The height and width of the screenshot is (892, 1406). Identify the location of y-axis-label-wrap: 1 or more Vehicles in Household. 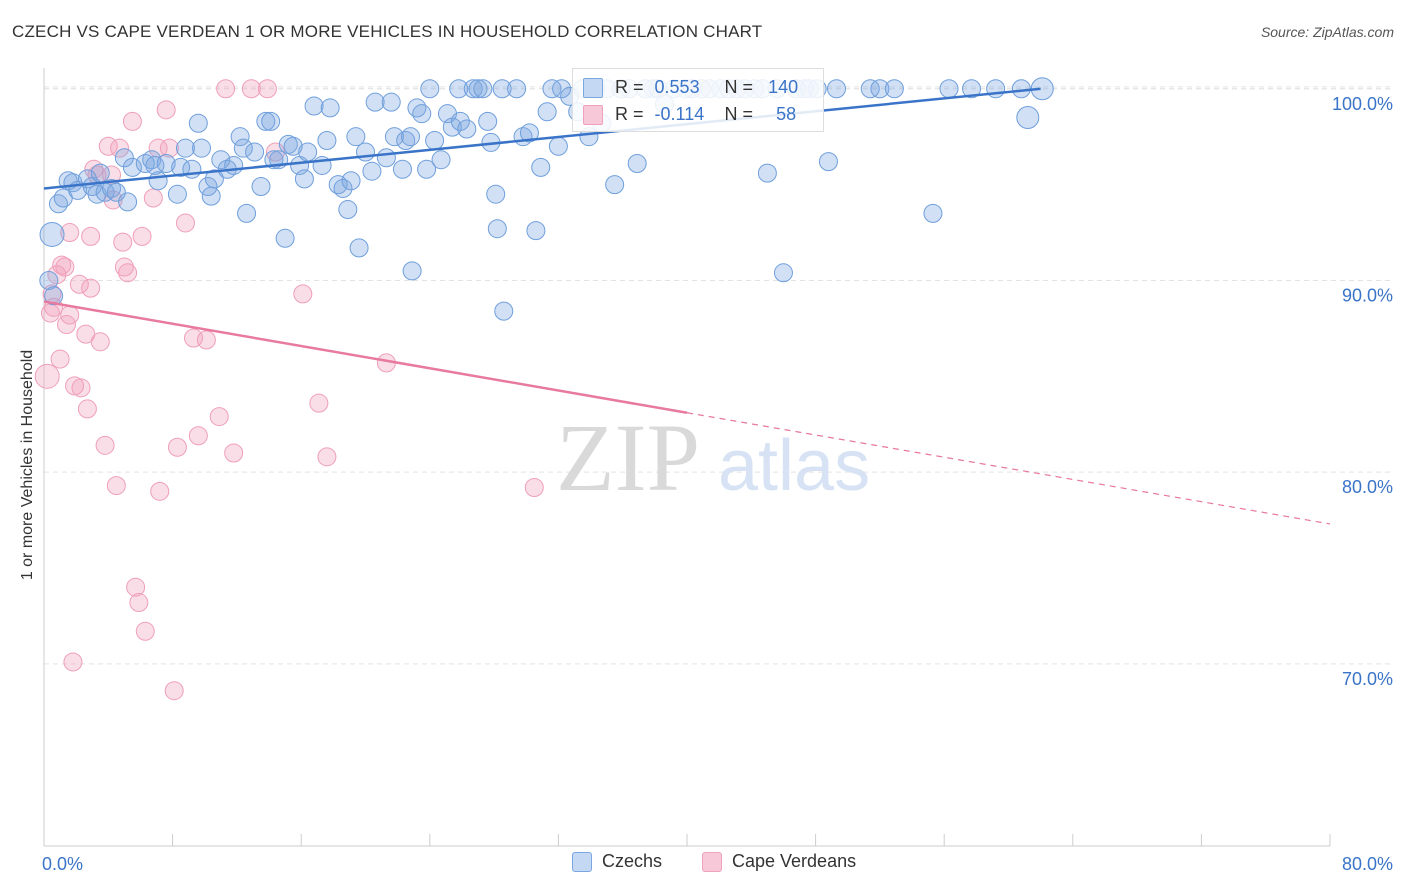
(28, 465).